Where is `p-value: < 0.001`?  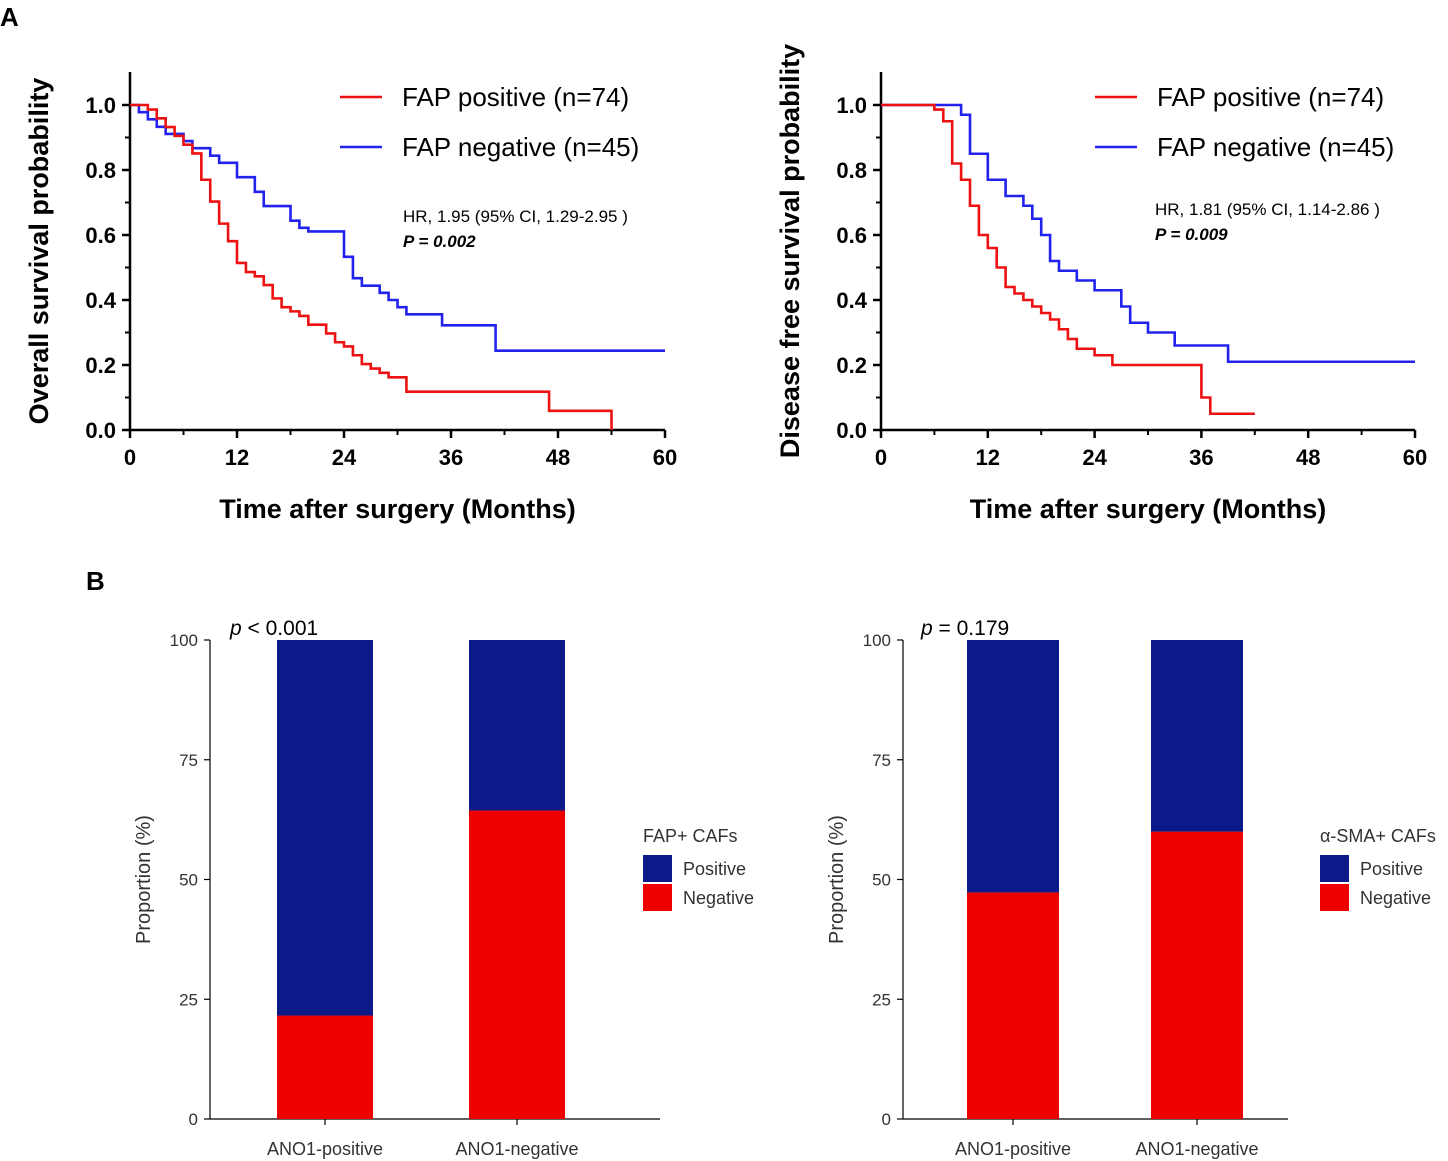
p-value: < 0.001 is located at coordinates (280, 628).